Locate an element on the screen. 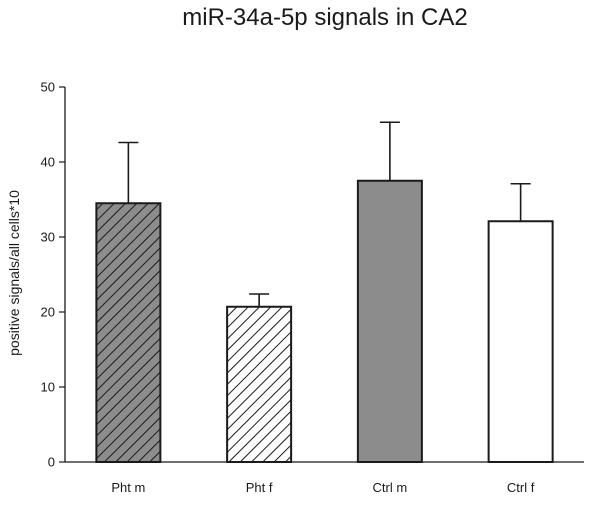  y-tick-label: 40 is located at coordinates (48, 162).